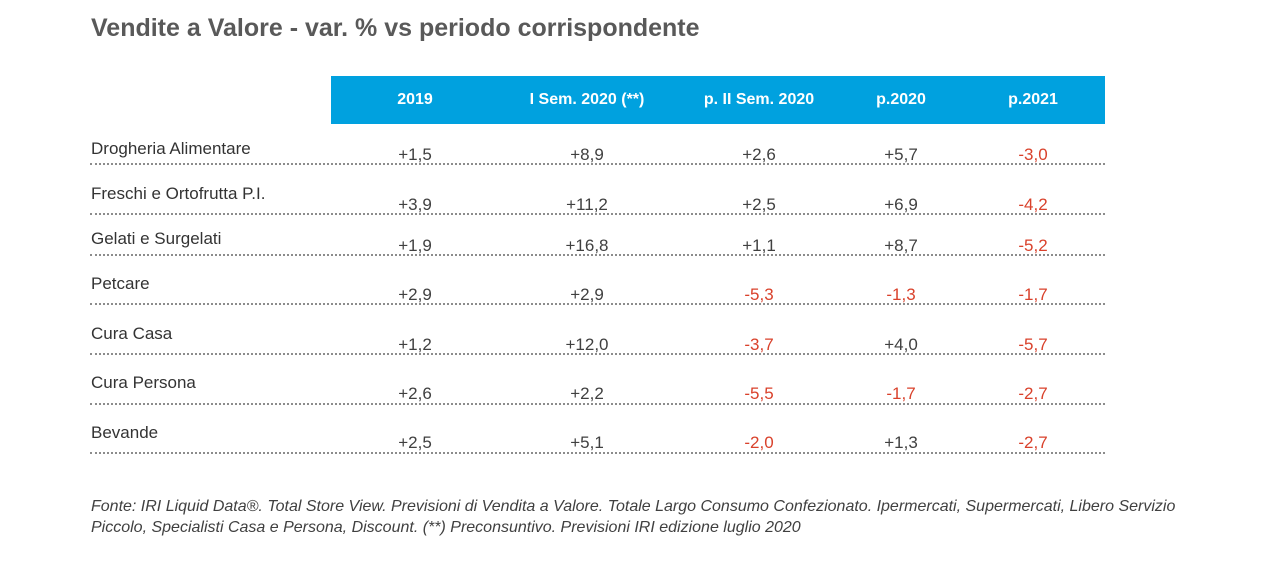  What do you see at coordinates (415, 204) in the screenshot?
I see `table-cell: +3,9` at bounding box center [415, 204].